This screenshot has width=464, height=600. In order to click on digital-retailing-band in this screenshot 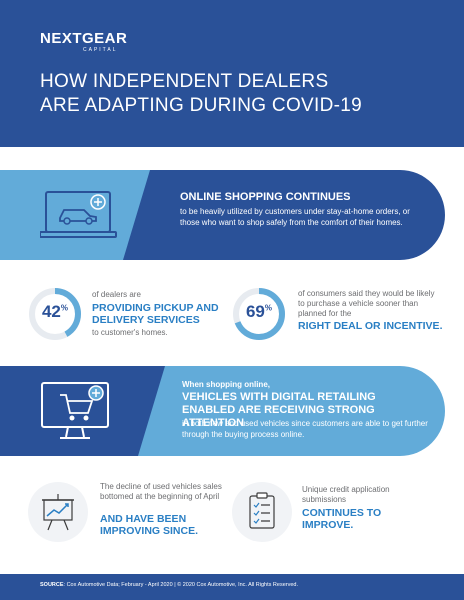, I will do `click(222, 411)`.